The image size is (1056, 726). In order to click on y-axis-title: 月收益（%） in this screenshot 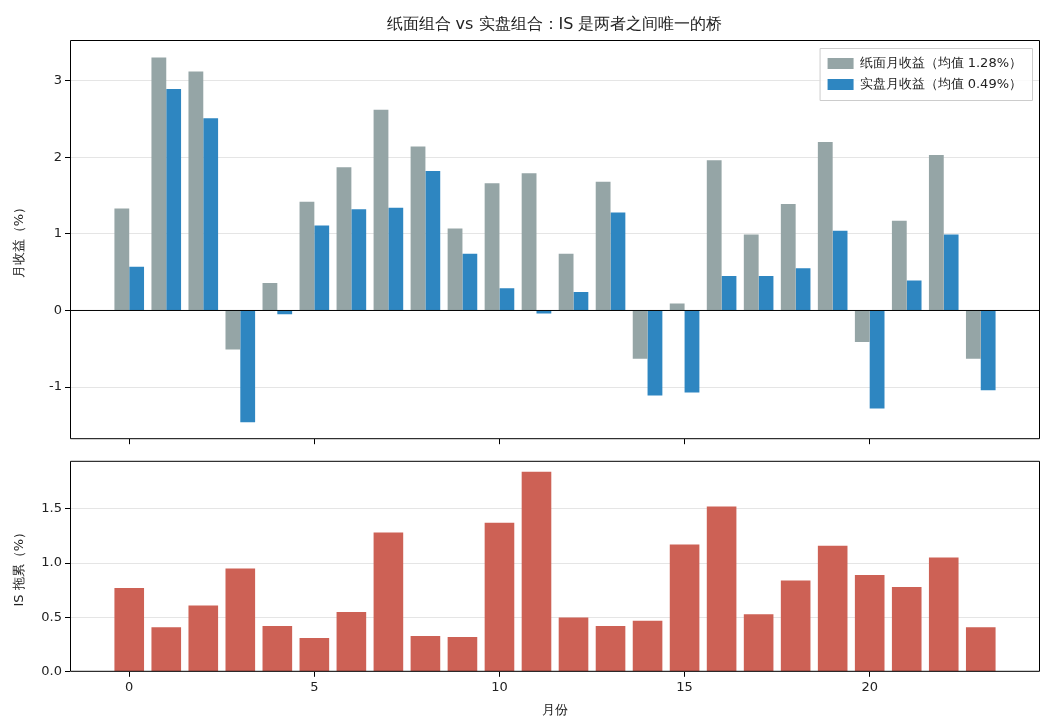, I will do `click(19, 239)`.